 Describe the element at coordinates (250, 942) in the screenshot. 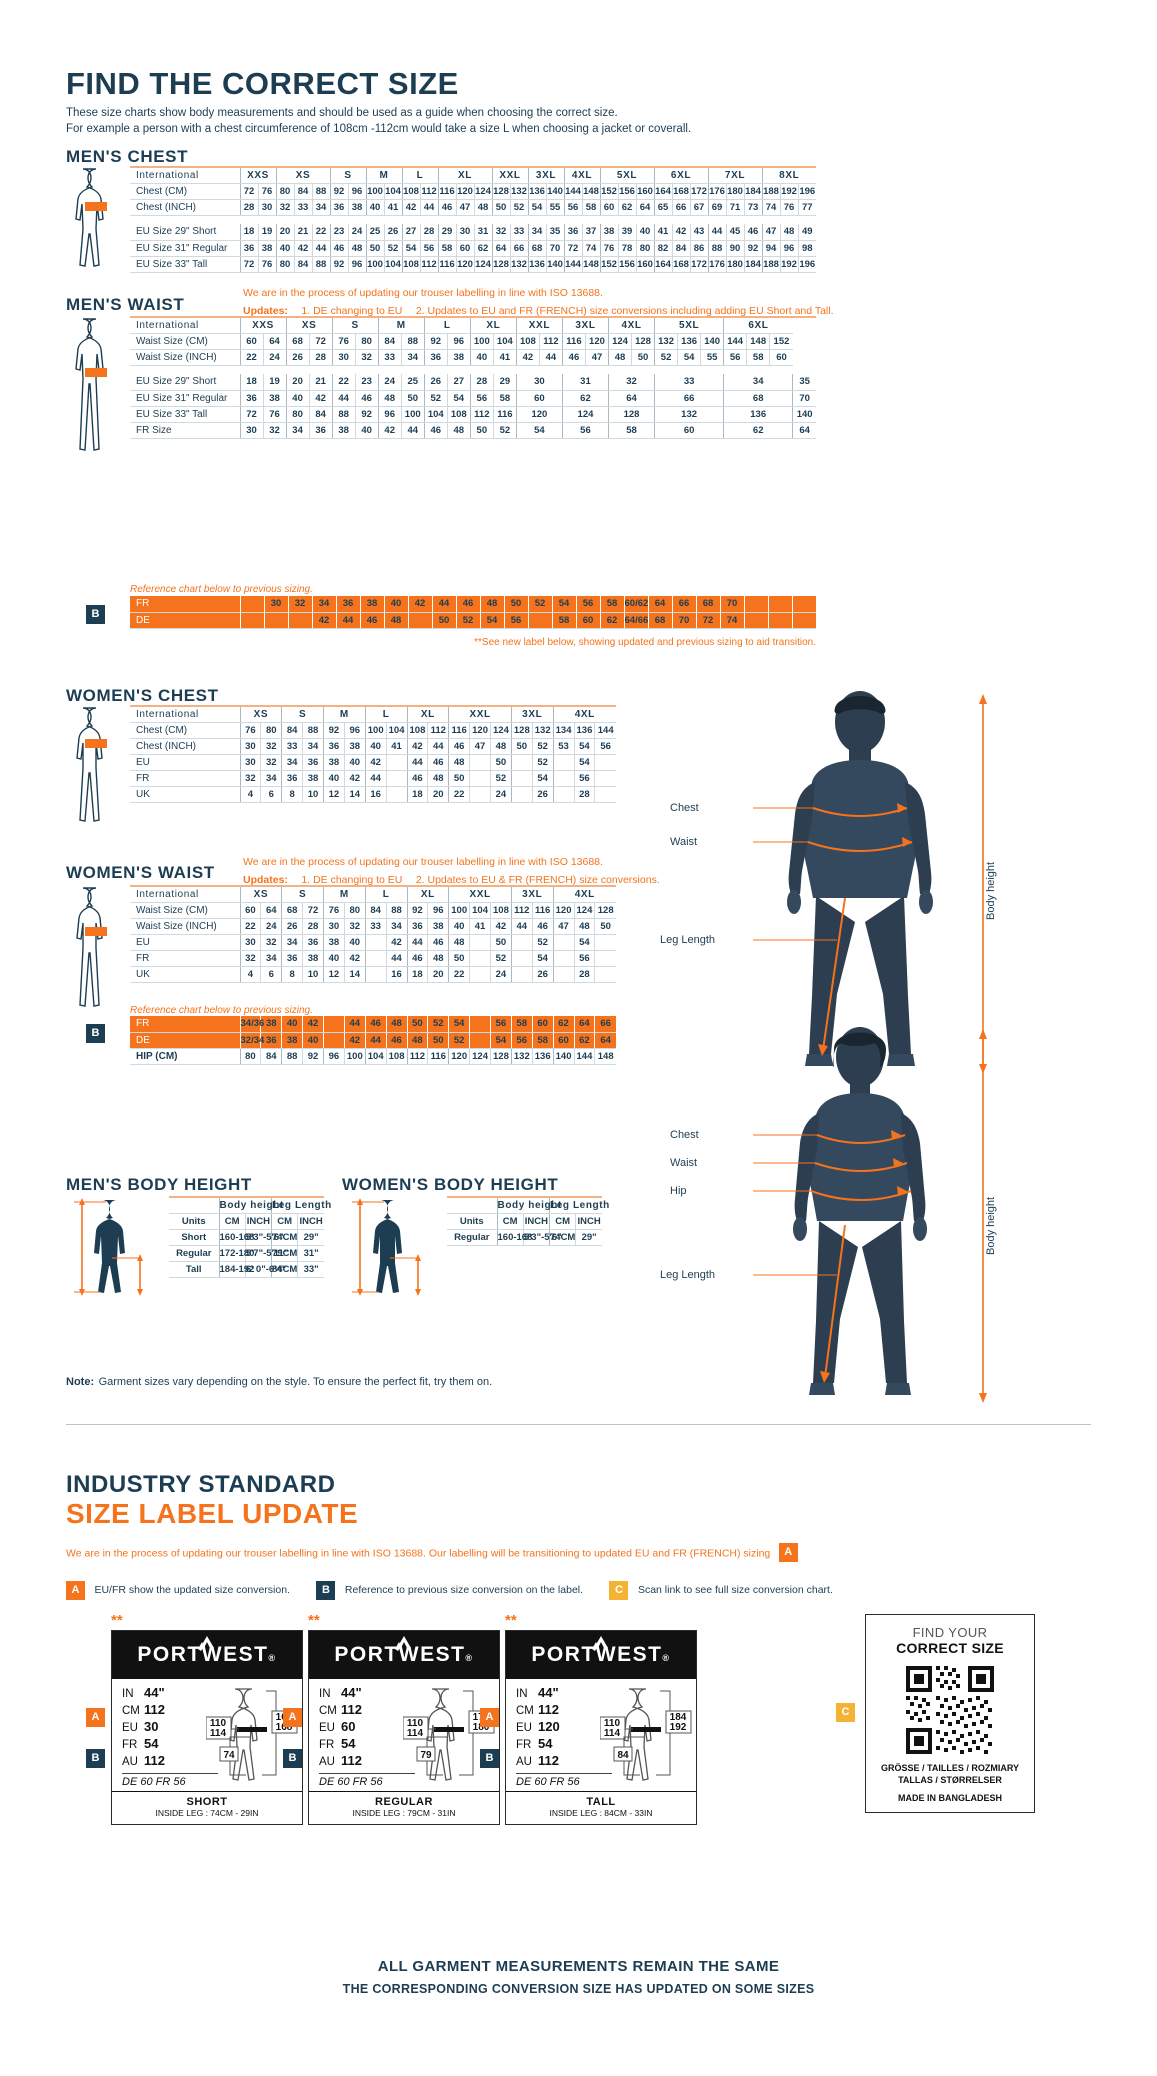

I see `cell: 30` at that location.